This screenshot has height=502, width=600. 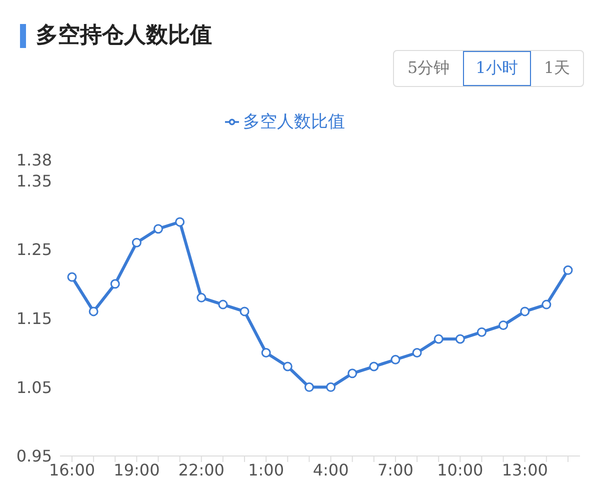 I want to click on text: 5分钟, so click(x=428, y=68).